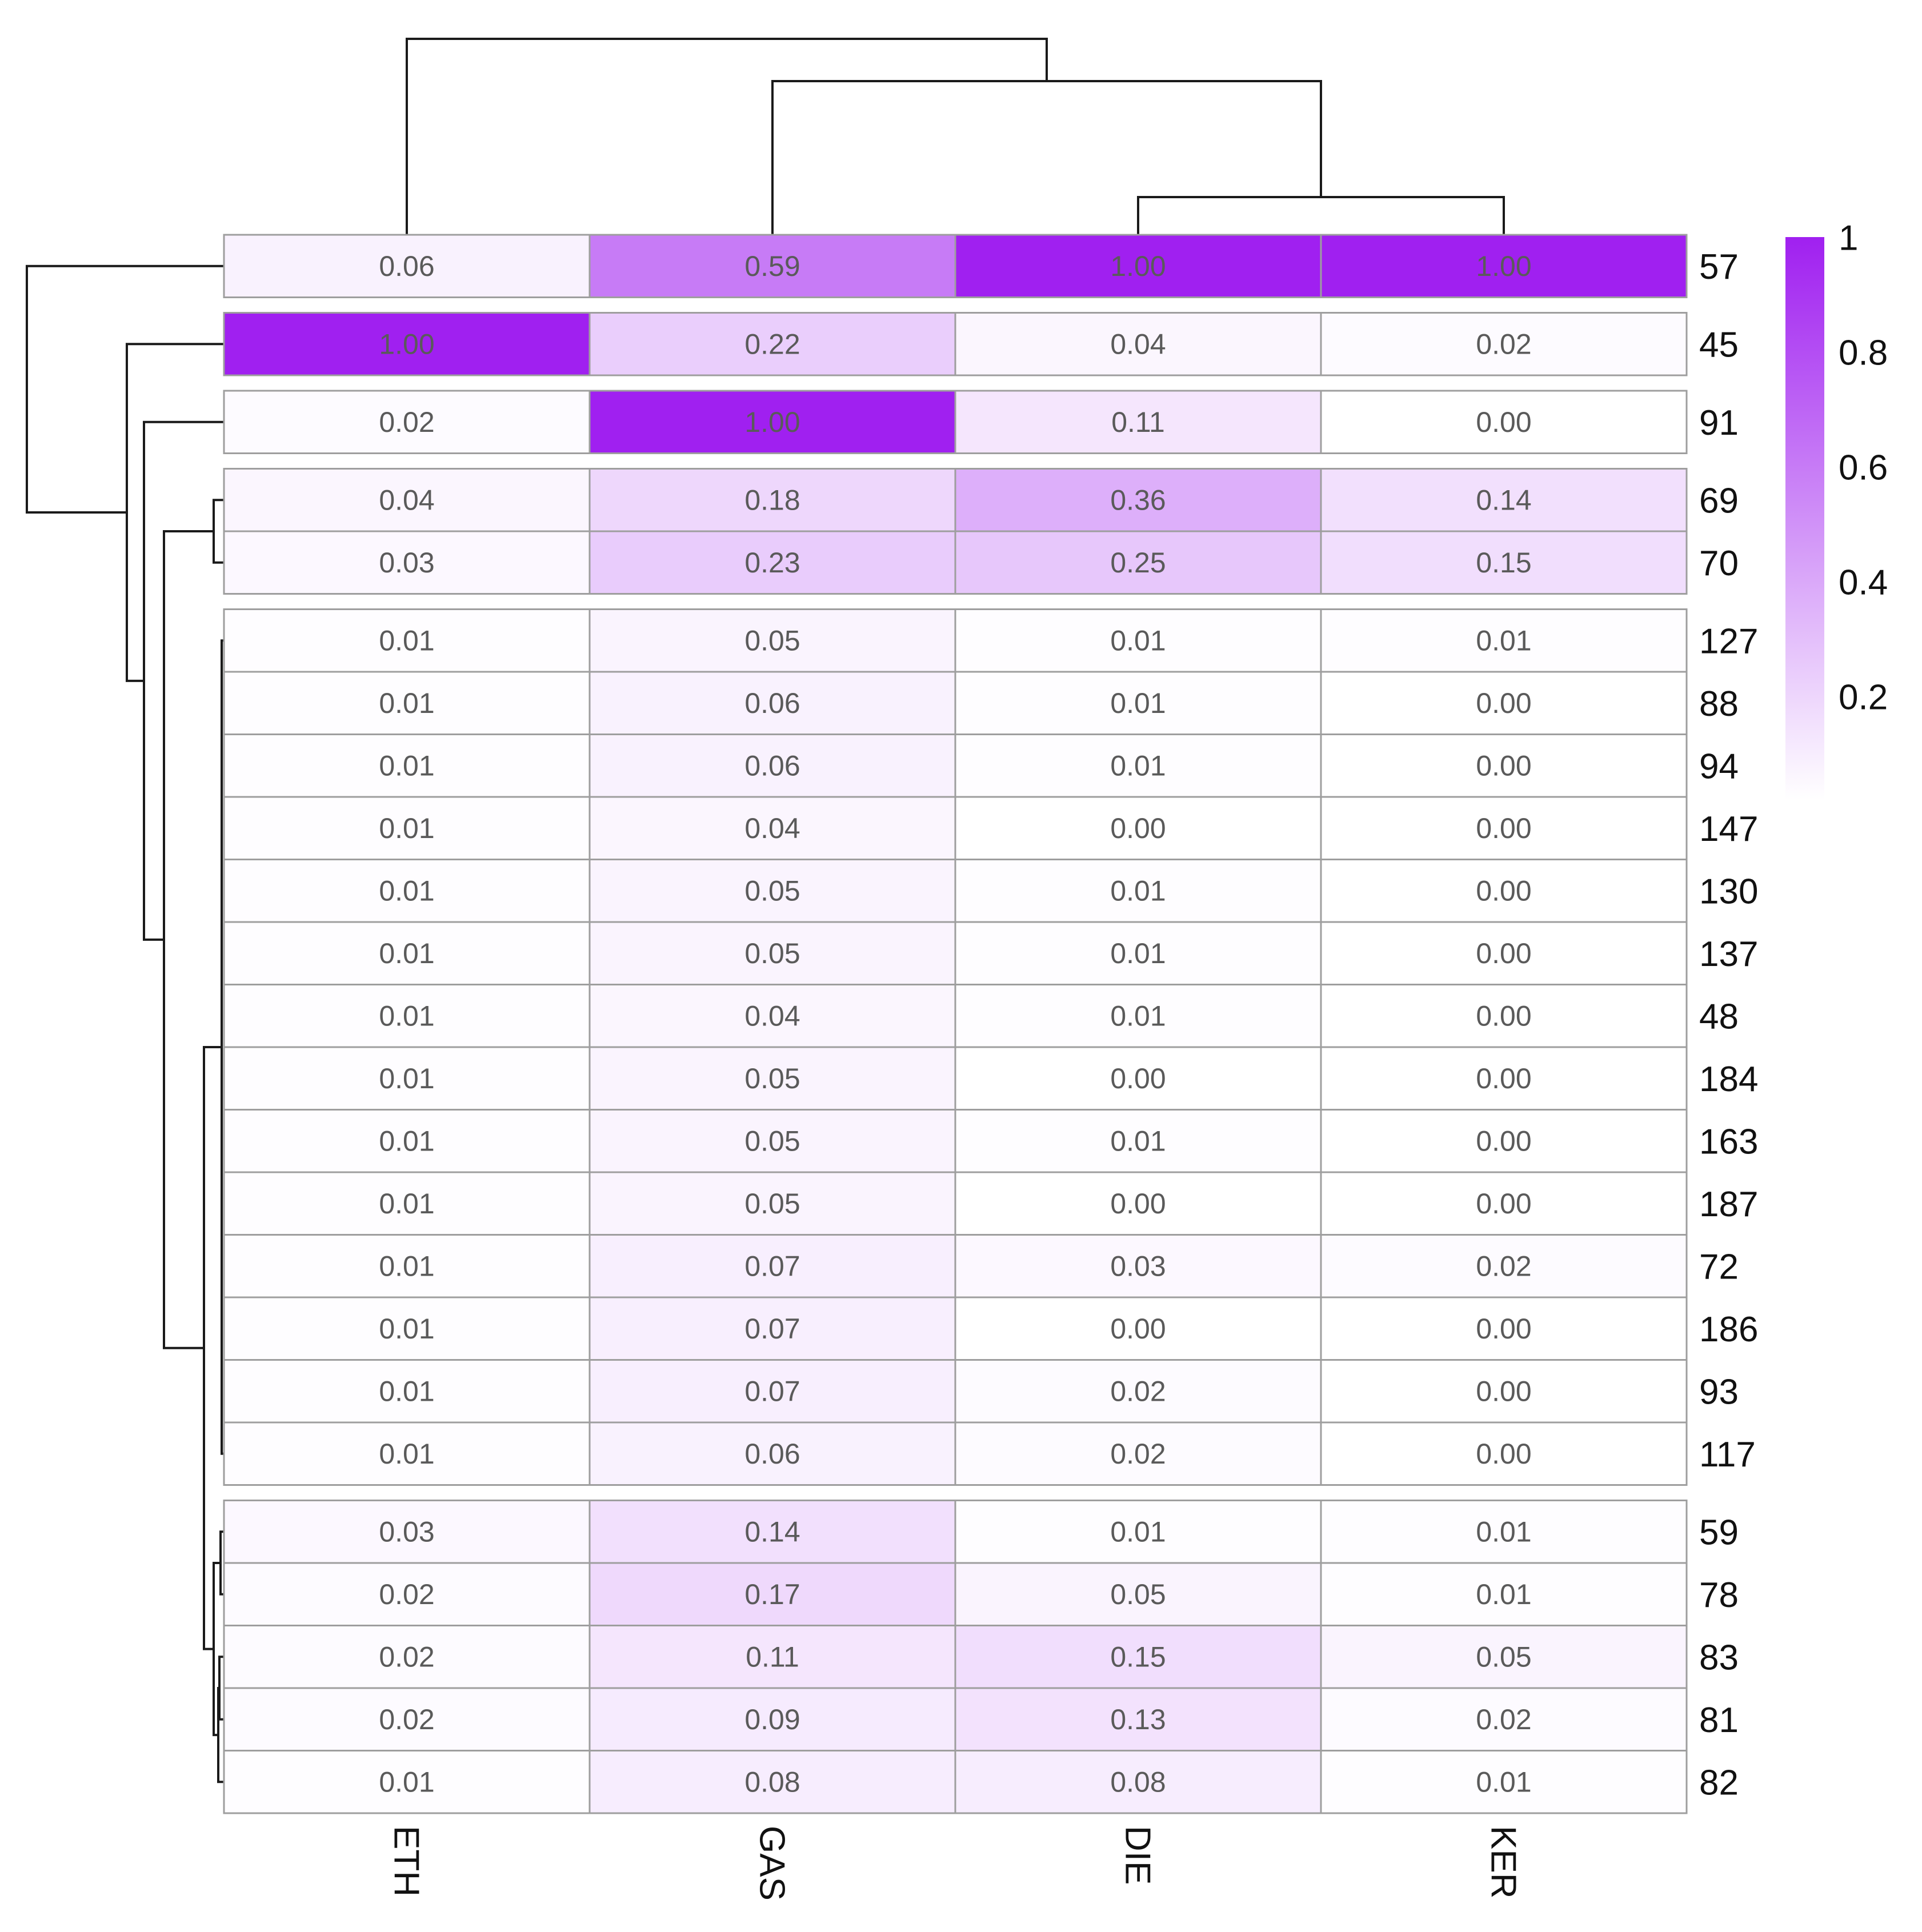 This screenshot has width=1922, height=1932. I want to click on cell-value-label: 0.59, so click(772, 266).